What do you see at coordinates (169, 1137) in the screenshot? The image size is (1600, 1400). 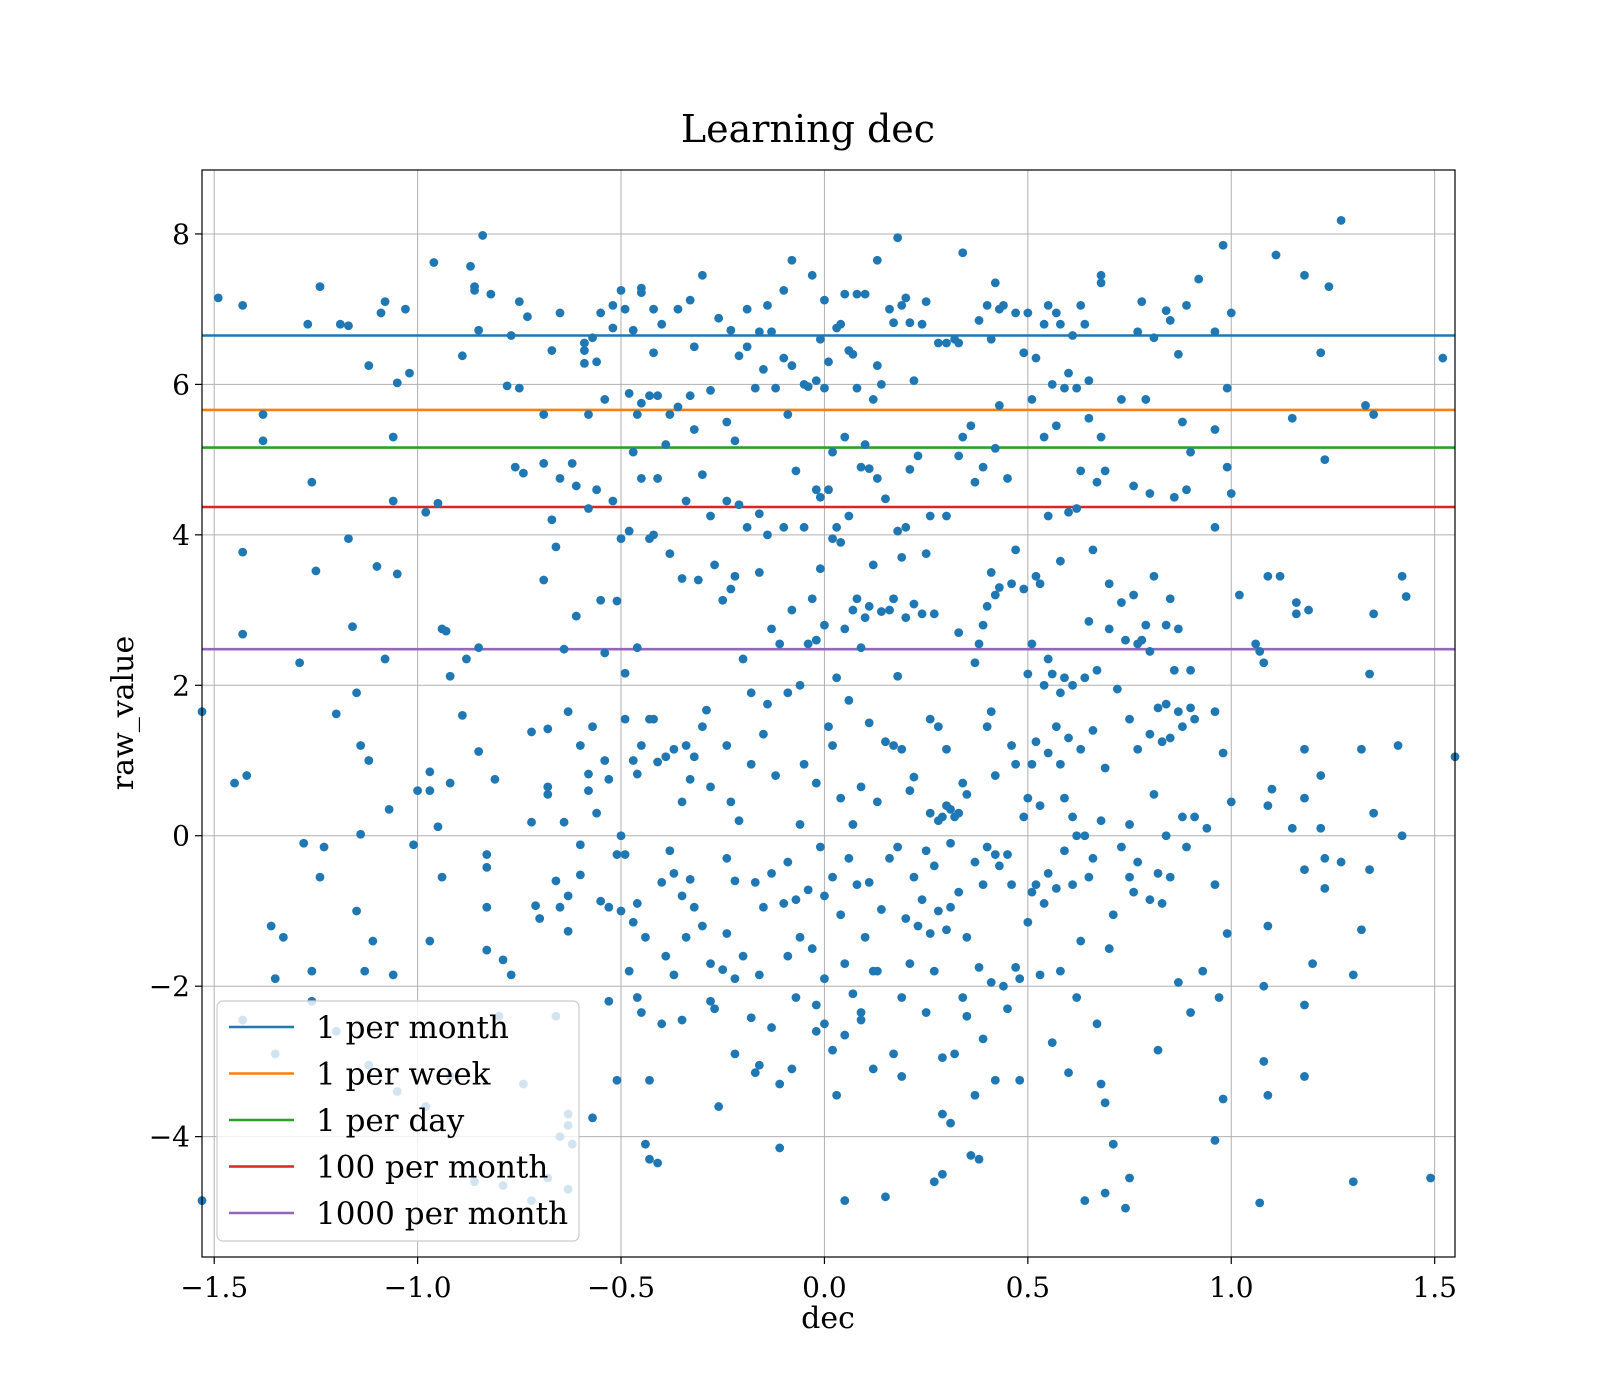 I see `y-tick-label: −4` at bounding box center [169, 1137].